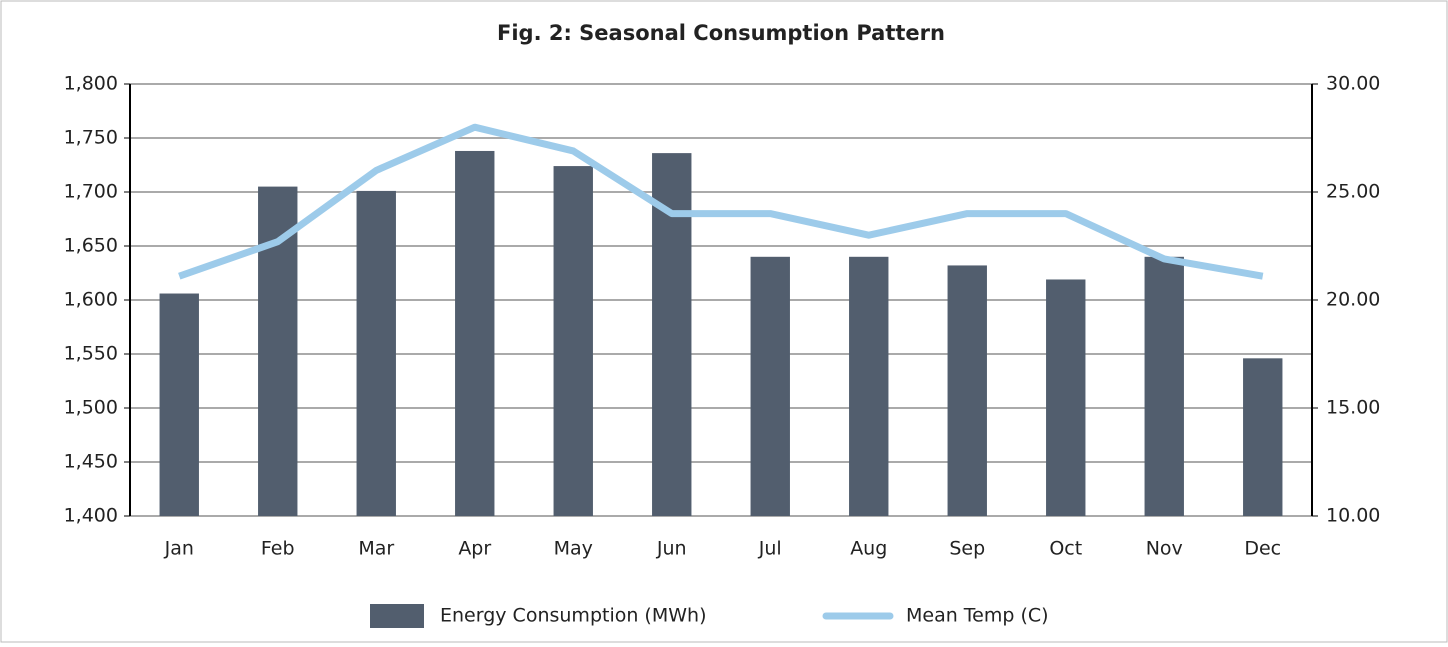  Describe the element at coordinates (967, 549) in the screenshot. I see `x-tick-label: Sep` at that location.